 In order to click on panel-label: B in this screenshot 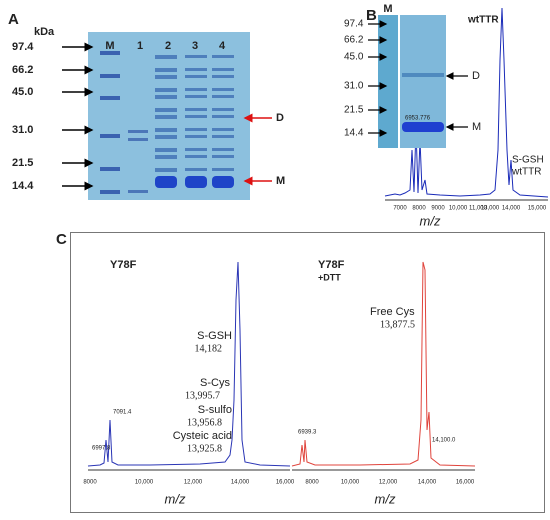, I will do `click(371, 15)`.